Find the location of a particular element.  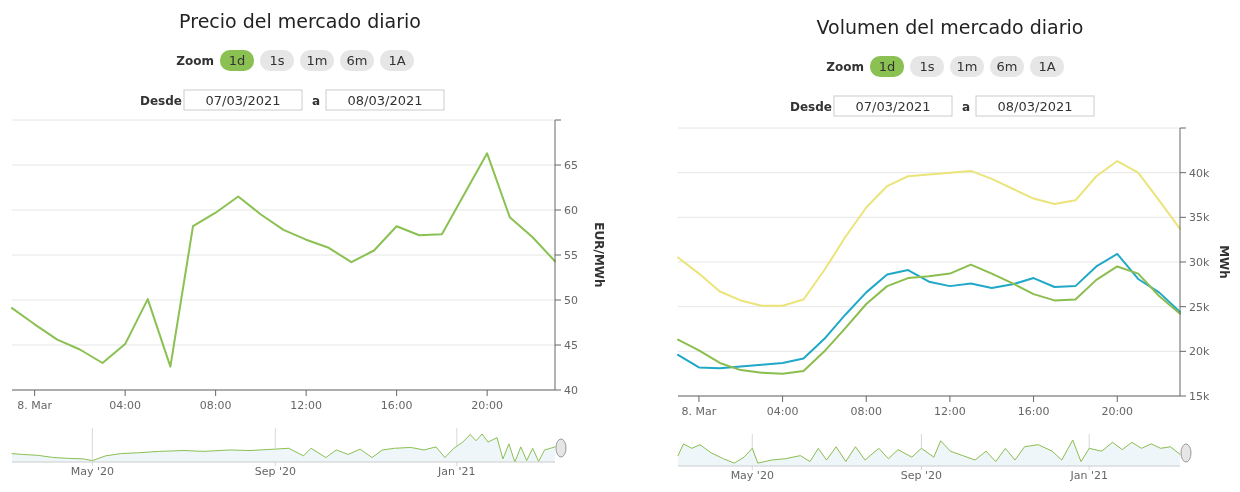

chart-title: Volumen del mercado diario is located at coordinates (950, 27).